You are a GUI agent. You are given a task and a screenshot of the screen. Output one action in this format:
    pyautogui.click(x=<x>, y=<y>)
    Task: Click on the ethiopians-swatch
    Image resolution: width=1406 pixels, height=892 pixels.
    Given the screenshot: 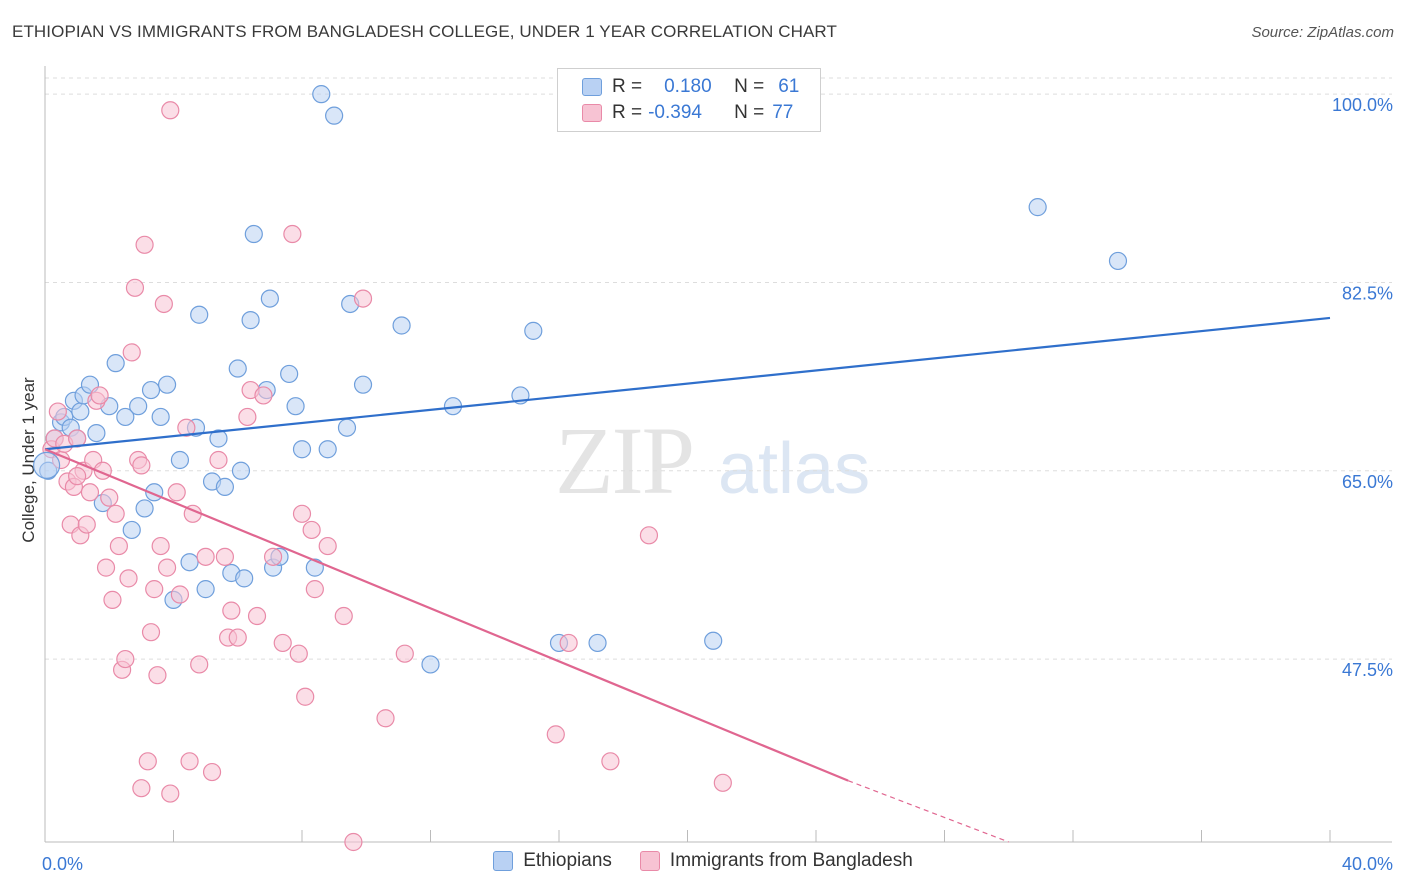 What is the action you would take?
    pyautogui.click(x=592, y=87)
    